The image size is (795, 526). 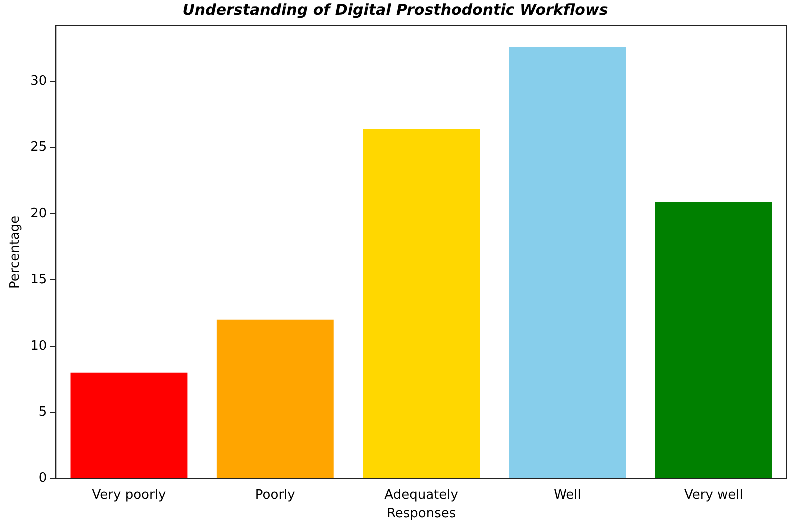 I want to click on y-tick-label: 0, so click(x=43, y=478).